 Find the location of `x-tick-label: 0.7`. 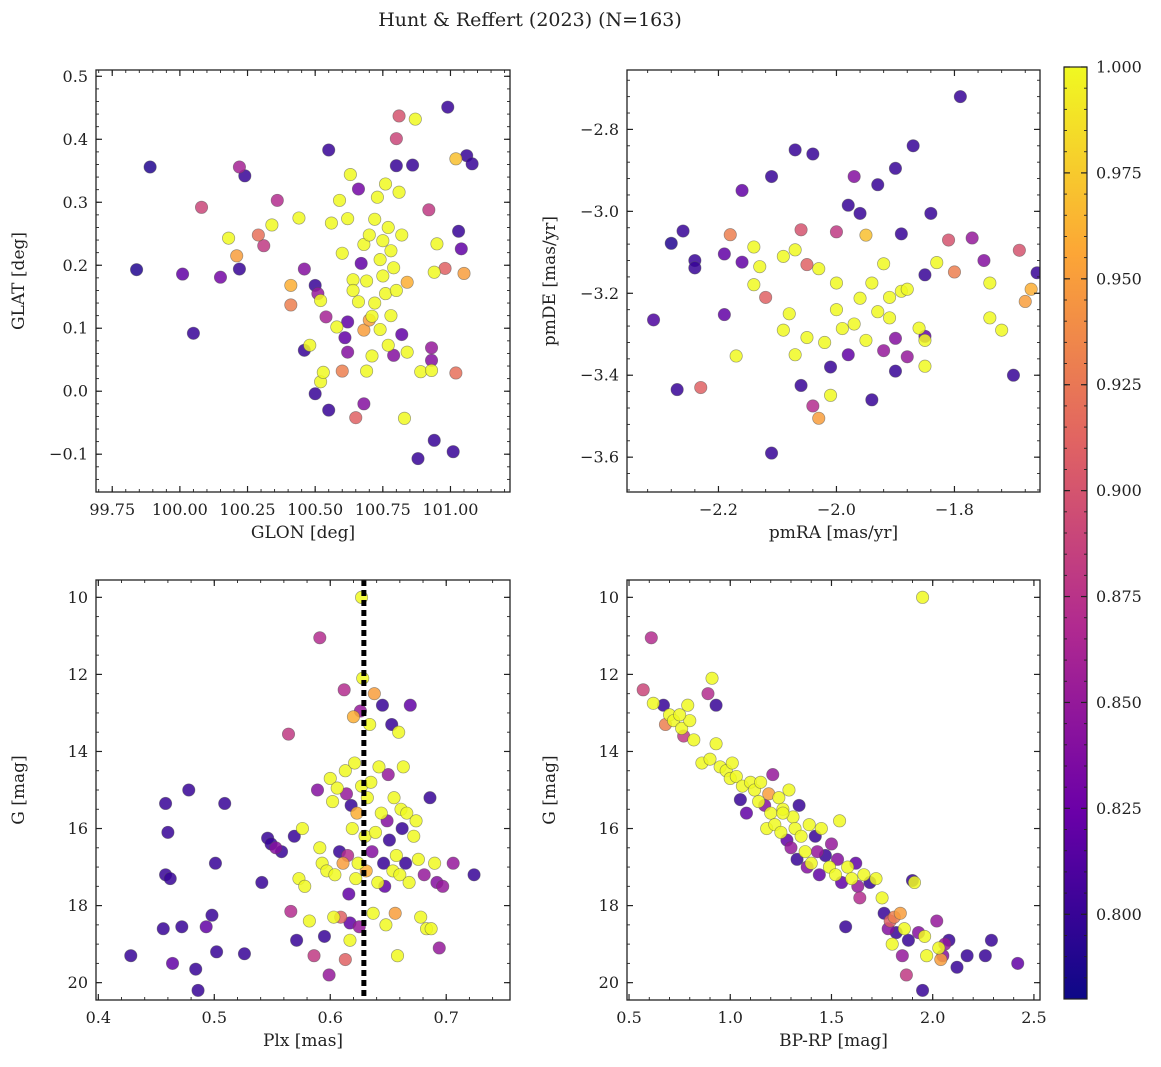

x-tick-label: 0.7 is located at coordinates (445, 1017).